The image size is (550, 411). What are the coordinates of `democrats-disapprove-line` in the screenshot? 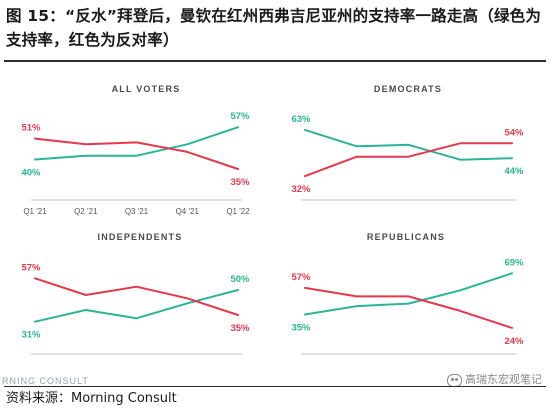 It's located at (408, 160).